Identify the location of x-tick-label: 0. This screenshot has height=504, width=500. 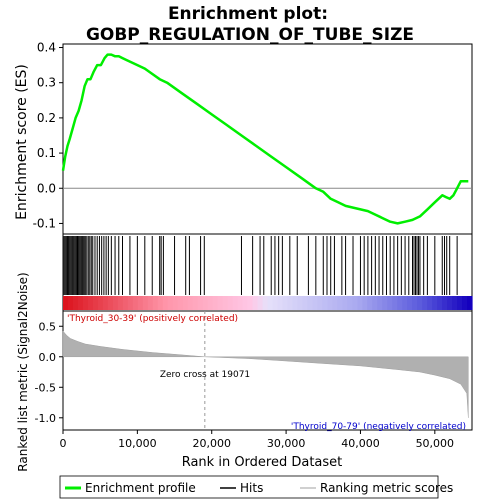
(63, 443).